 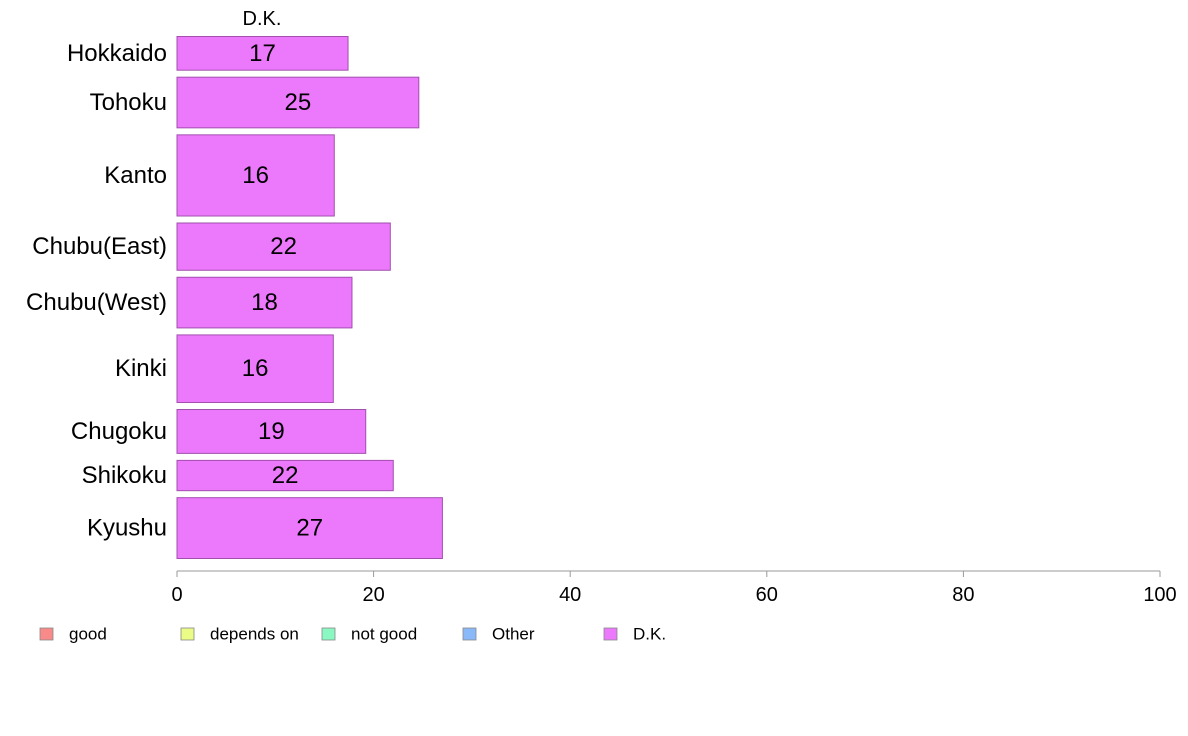 What do you see at coordinates (117, 53) in the screenshot?
I see `category-label: Hokkaido` at bounding box center [117, 53].